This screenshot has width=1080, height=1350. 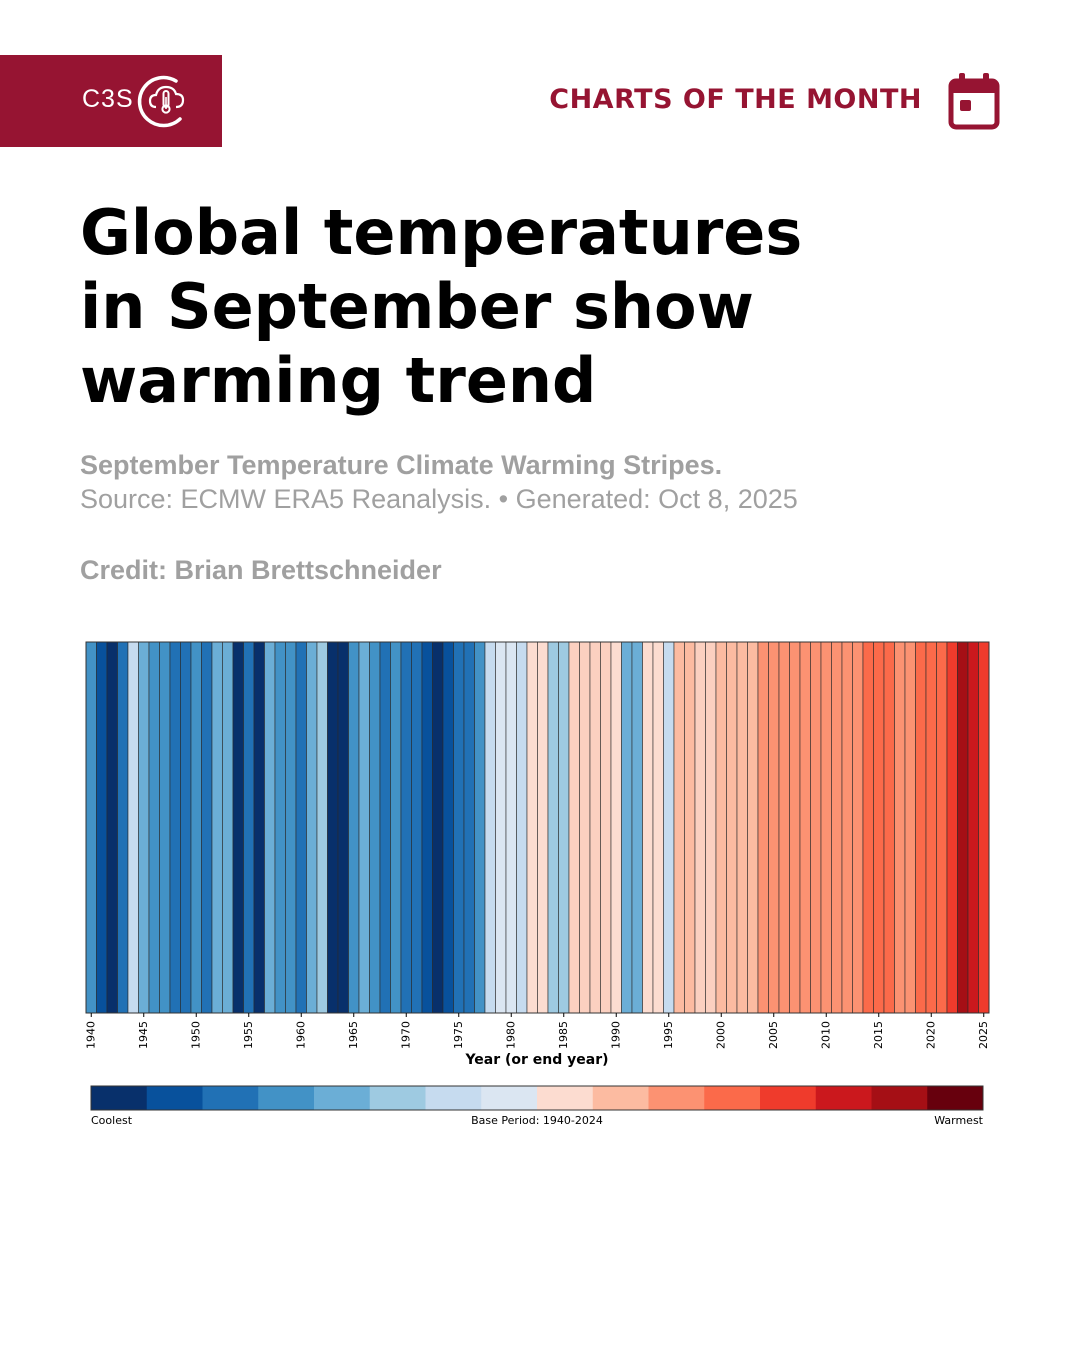 I want to click on stripe-1983, so click(x=543, y=827).